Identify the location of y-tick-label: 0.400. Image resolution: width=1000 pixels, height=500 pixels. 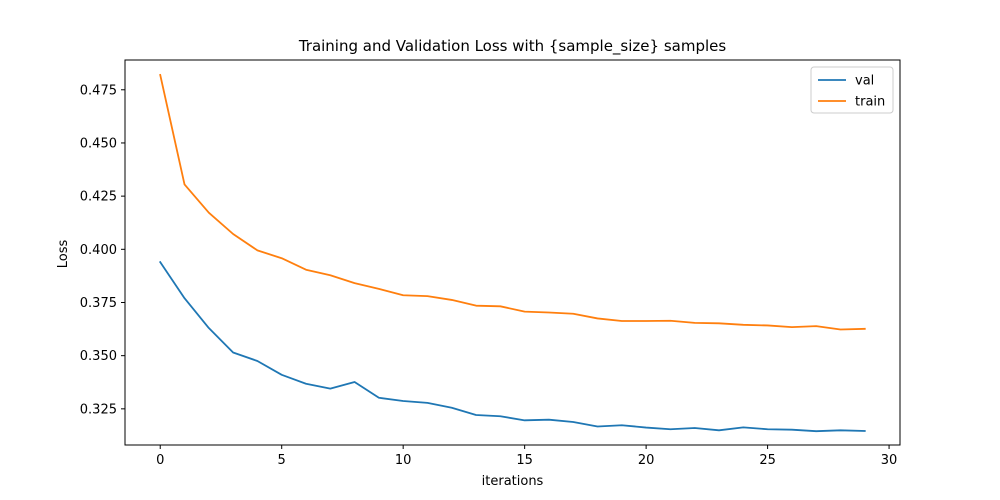
(98, 250).